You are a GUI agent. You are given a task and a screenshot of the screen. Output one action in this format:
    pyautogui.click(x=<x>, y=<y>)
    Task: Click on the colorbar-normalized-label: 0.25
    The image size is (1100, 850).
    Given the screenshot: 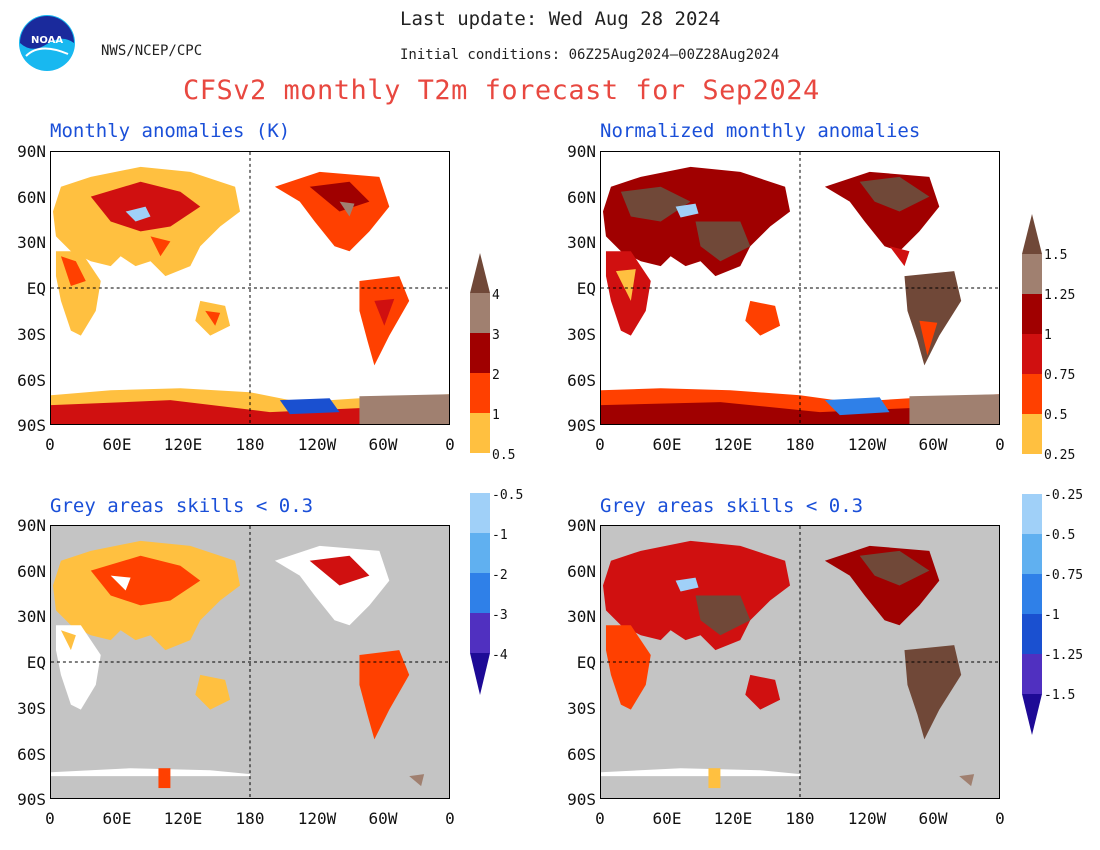 What is the action you would take?
    pyautogui.click(x=1060, y=455)
    